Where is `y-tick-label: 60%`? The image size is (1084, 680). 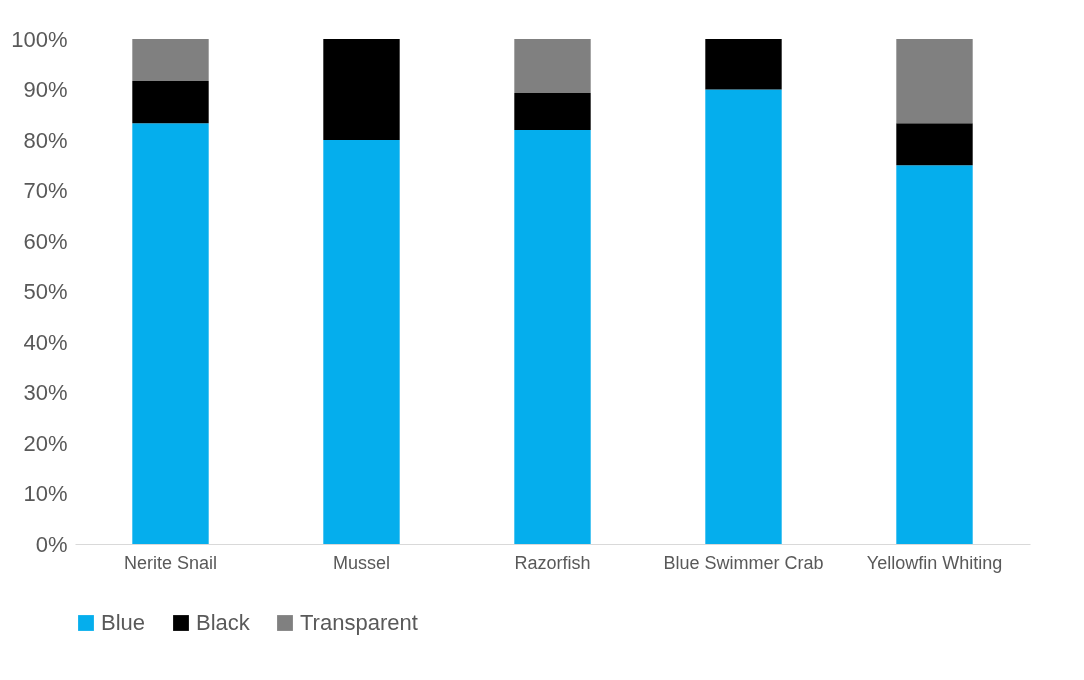 y-tick-label: 60% is located at coordinates (45, 241).